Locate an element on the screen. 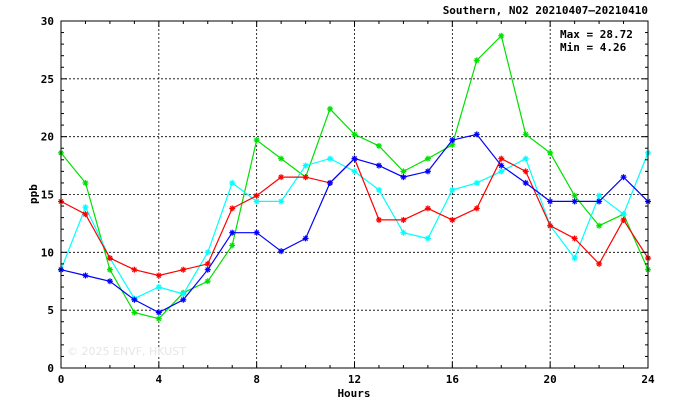  chart-title: Southern, NO2 20210407–20210410 is located at coordinates (545, 10).